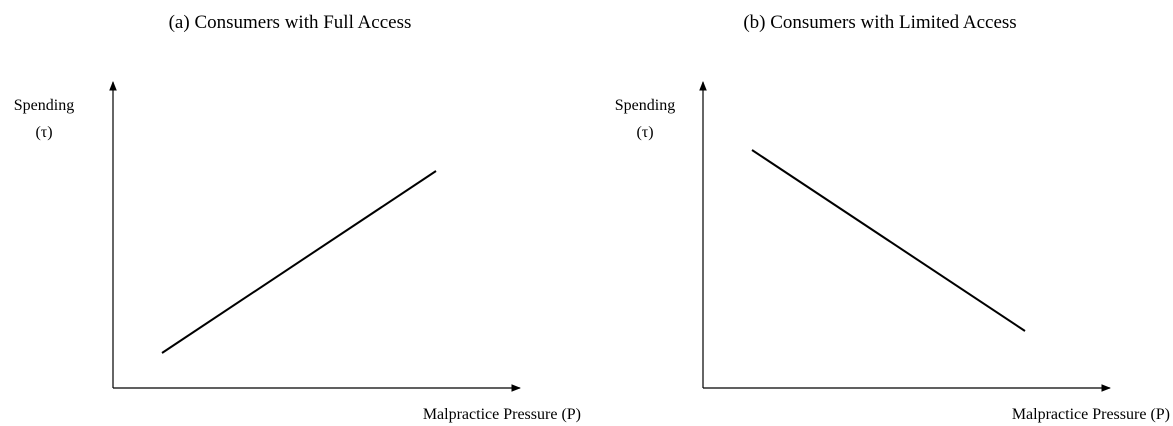  What do you see at coordinates (879, 22) in the screenshot?
I see `panel-title: (b) Consumers with Limited Access` at bounding box center [879, 22].